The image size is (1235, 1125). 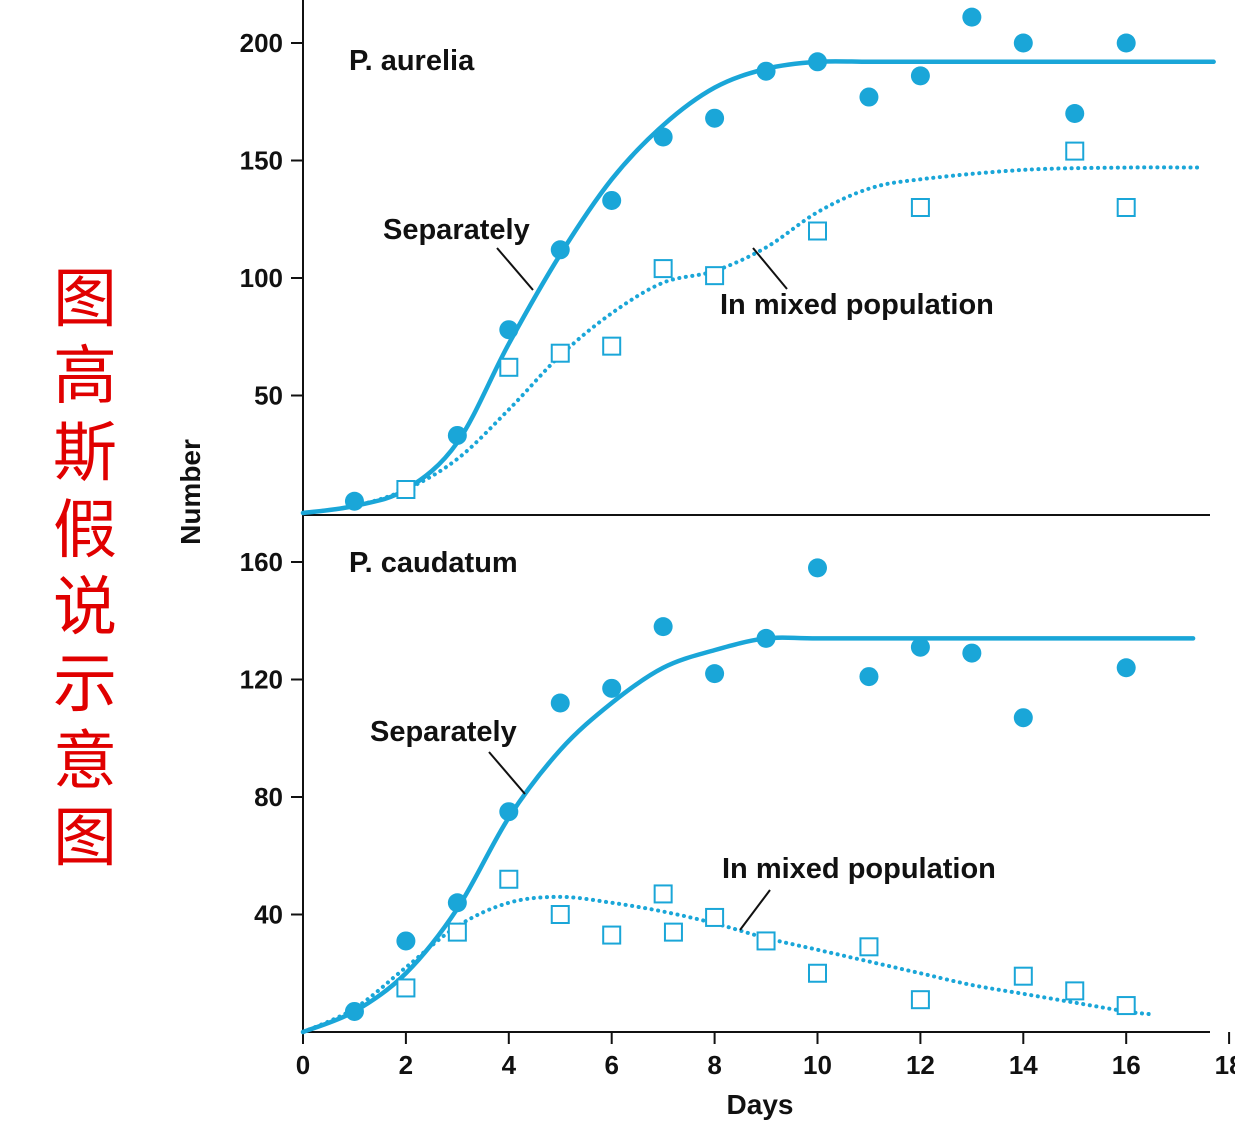 I want to click on y-axis-title: Number, so click(x=190, y=492).